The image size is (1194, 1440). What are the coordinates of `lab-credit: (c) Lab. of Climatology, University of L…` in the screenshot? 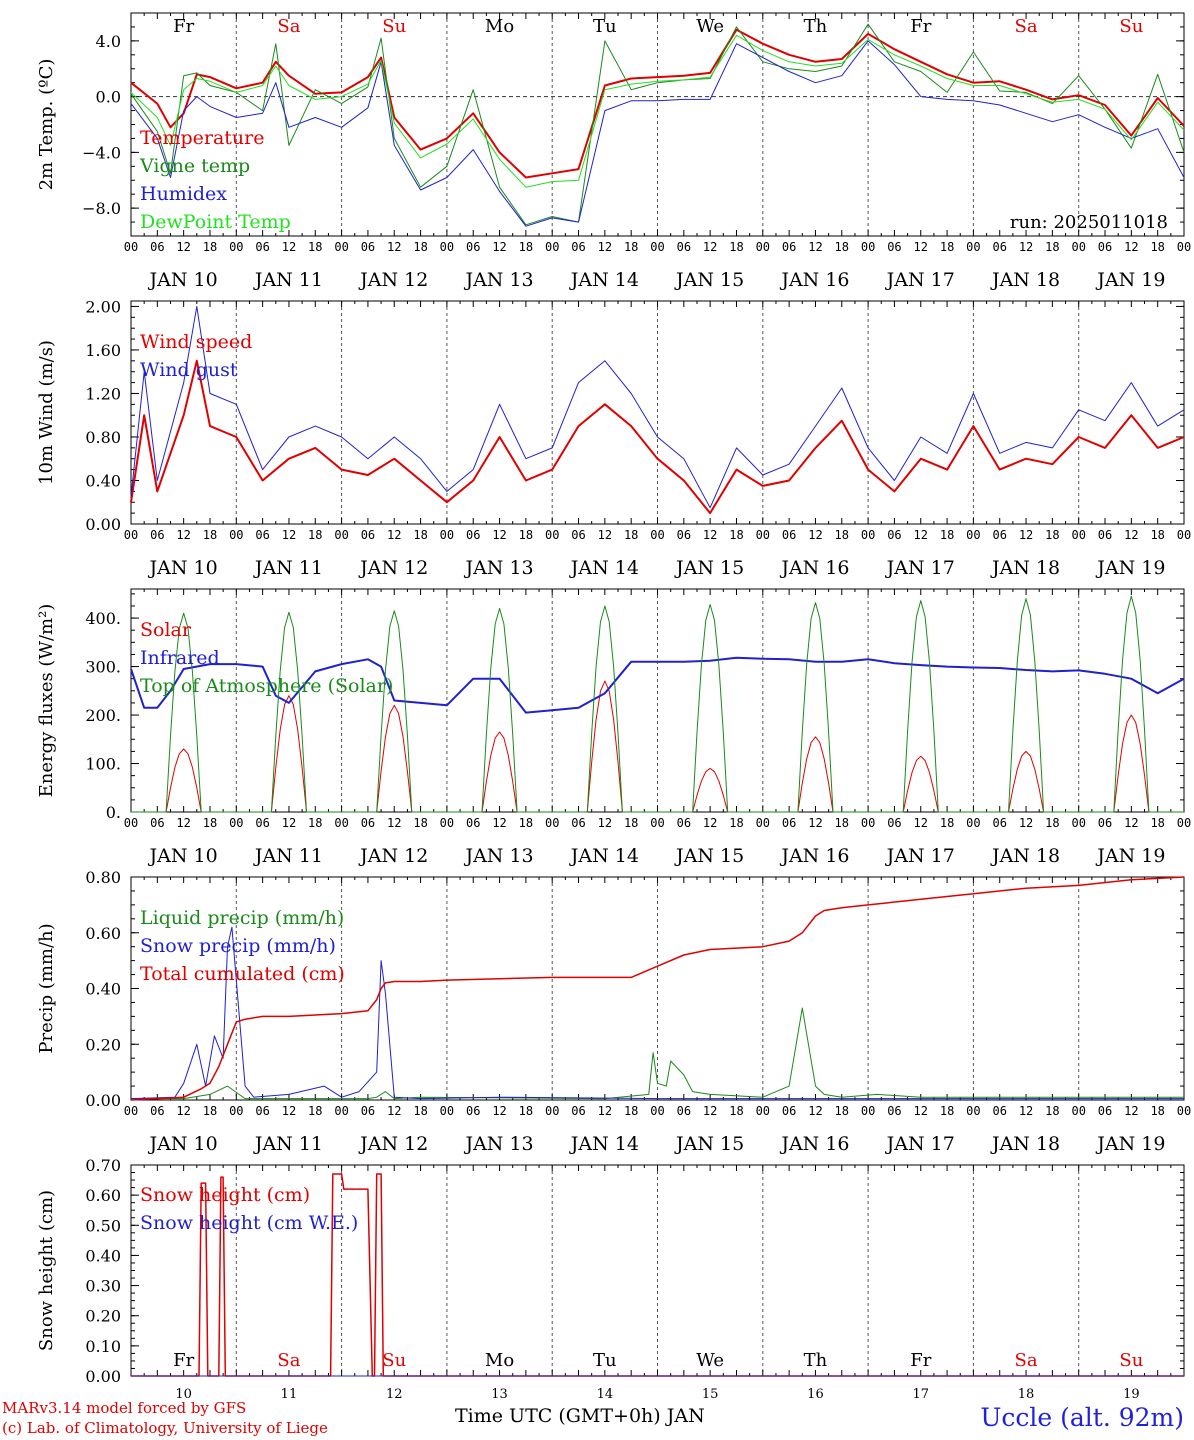 It's located at (165, 1428).